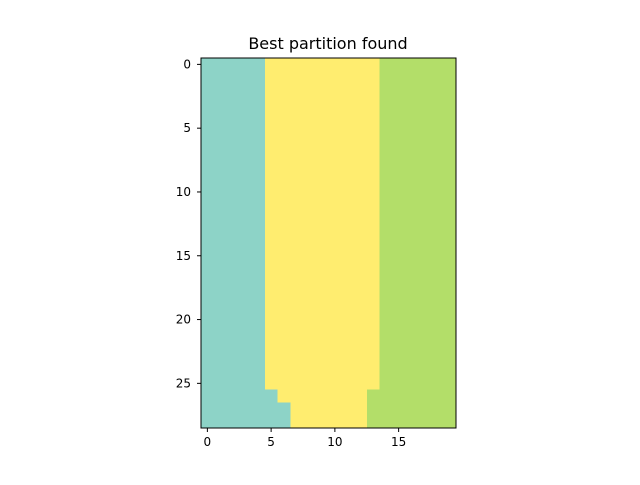  Describe the element at coordinates (183, 192) in the screenshot. I see `y-tick-label: 10` at that location.